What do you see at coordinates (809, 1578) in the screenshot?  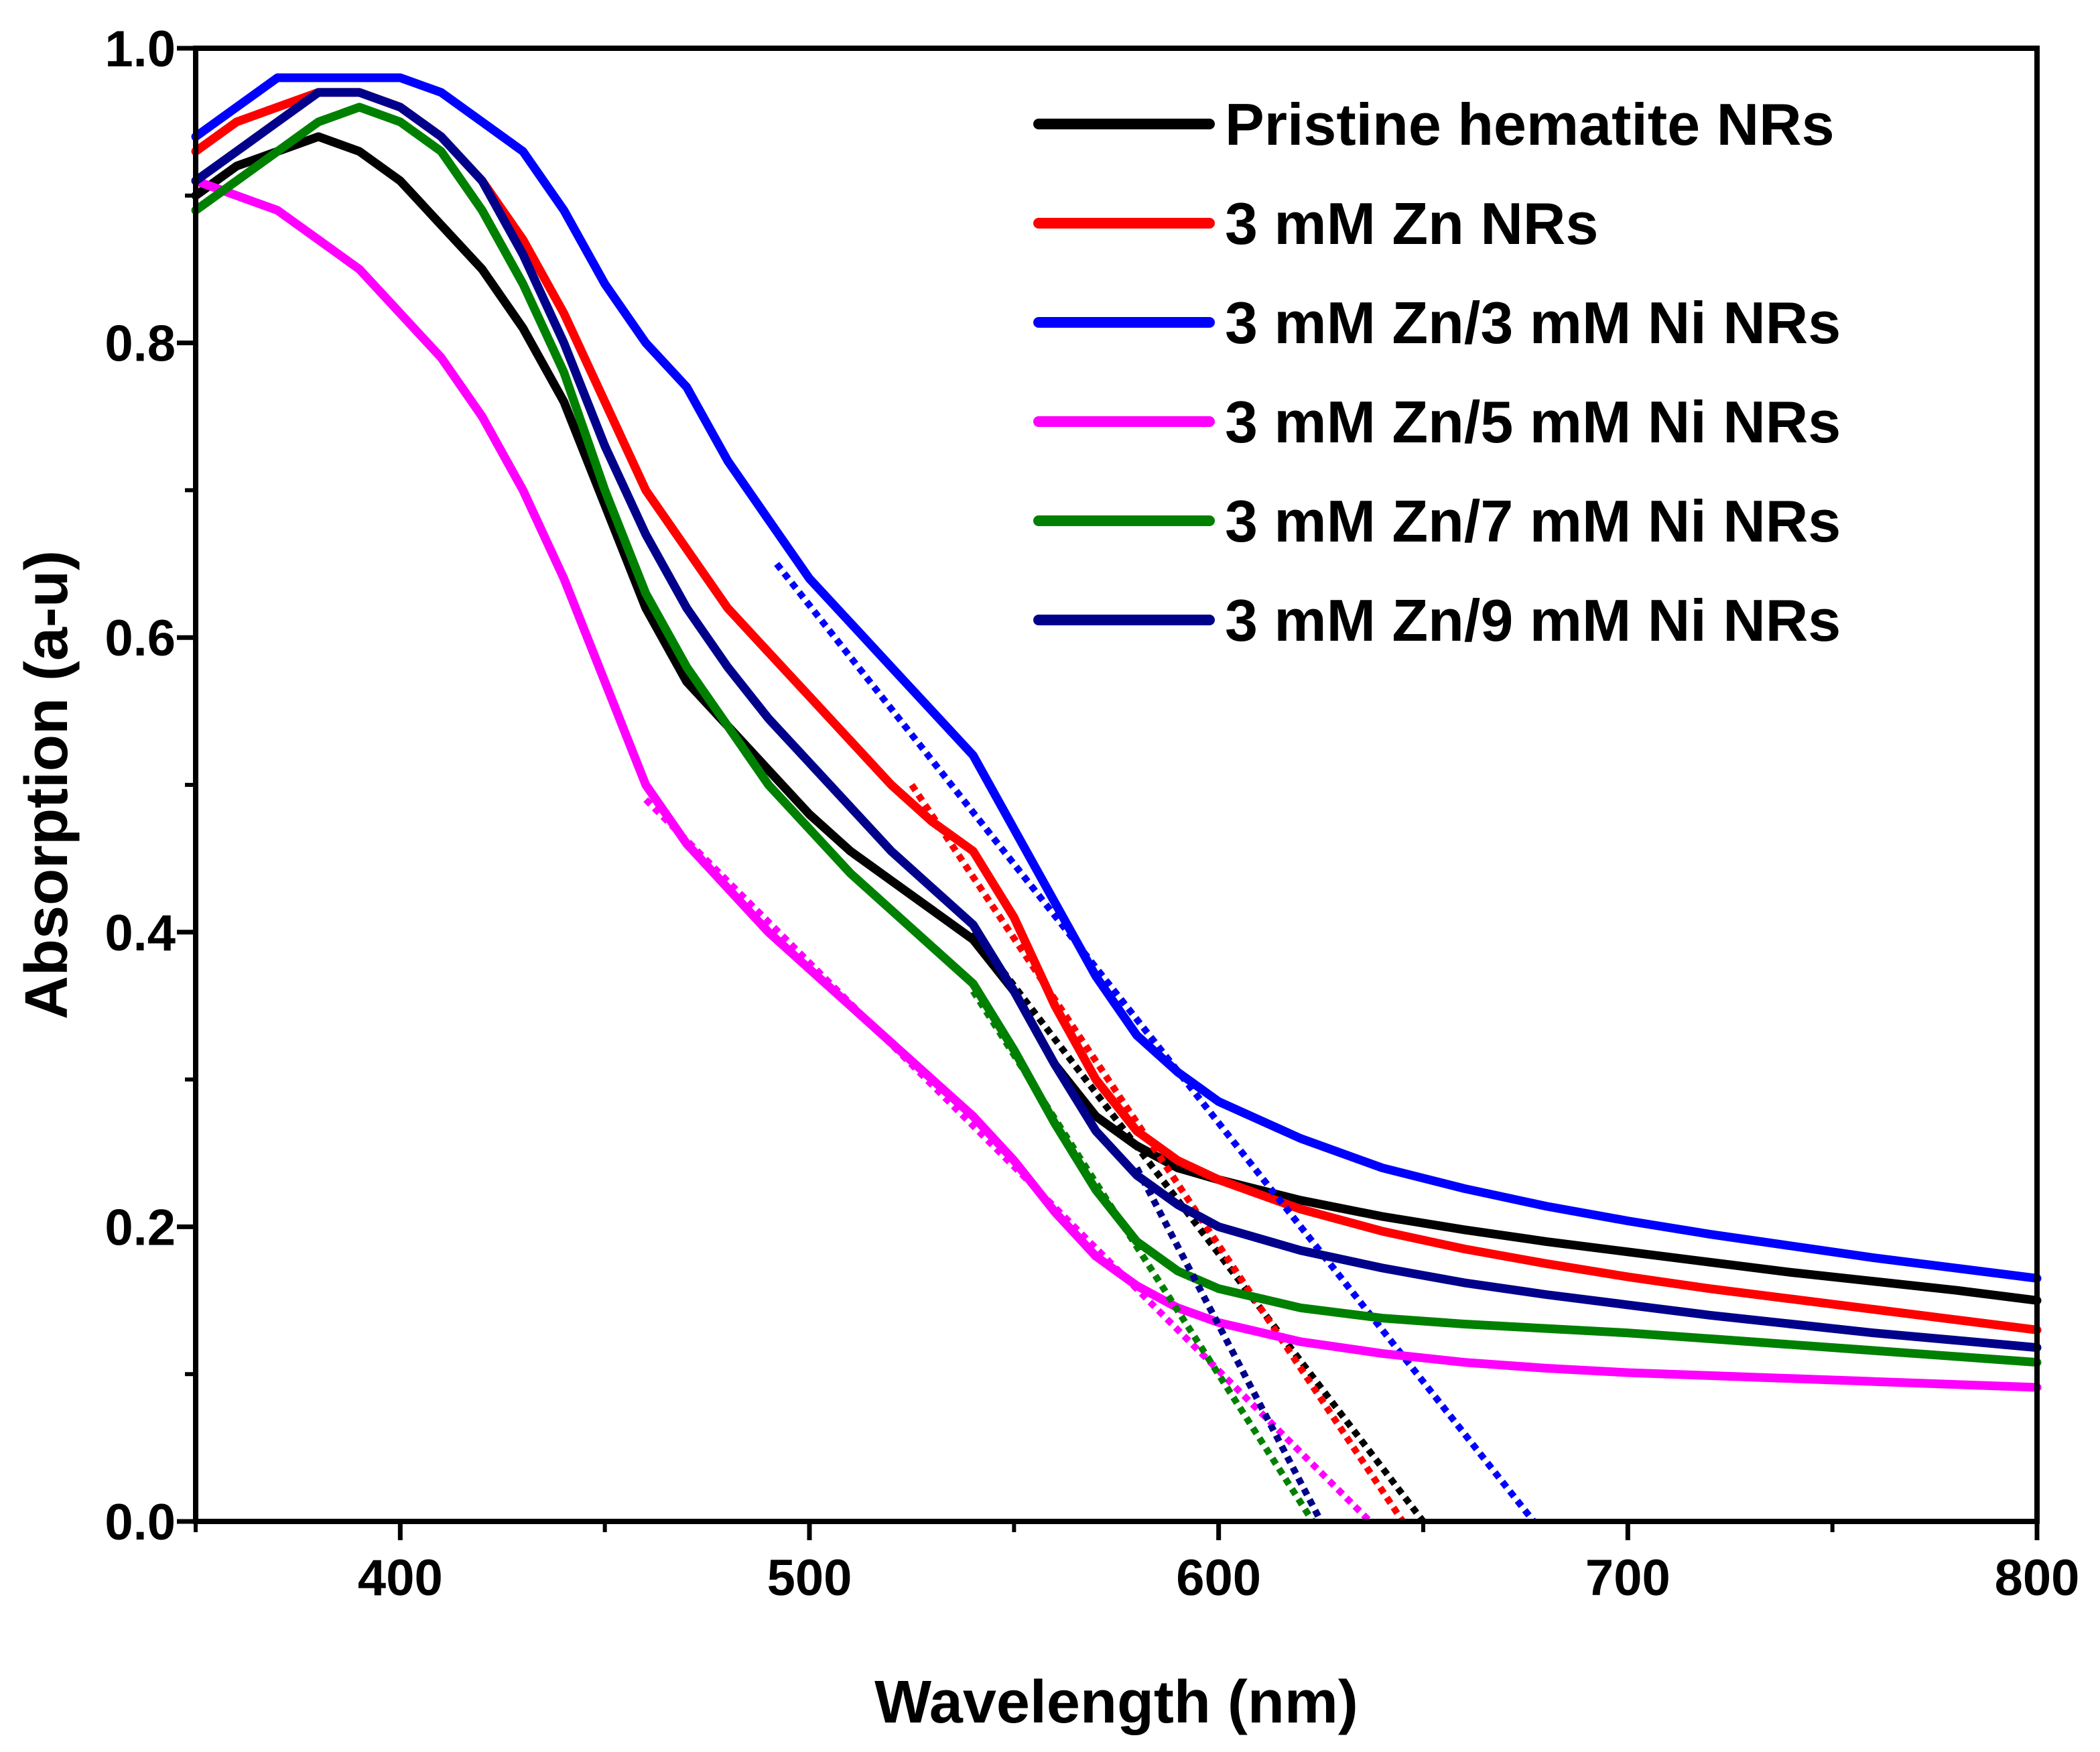 I see `x-tick-label-500: 500` at bounding box center [809, 1578].